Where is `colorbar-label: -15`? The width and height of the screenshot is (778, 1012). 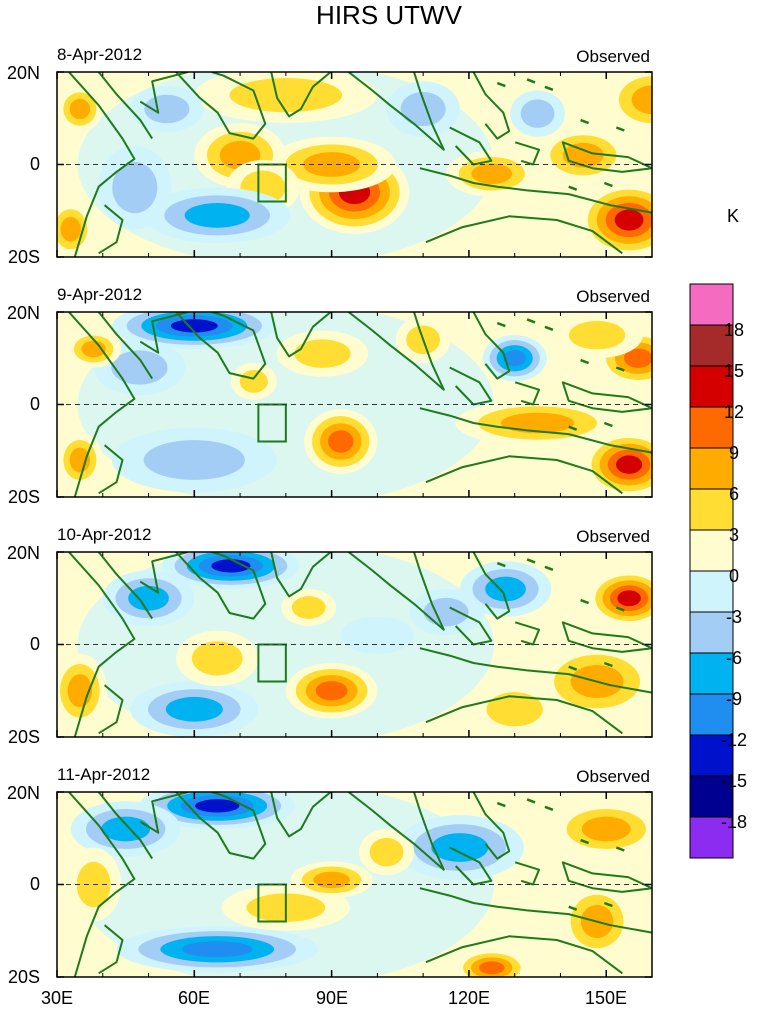
colorbar-label: -15 is located at coordinates (734, 781).